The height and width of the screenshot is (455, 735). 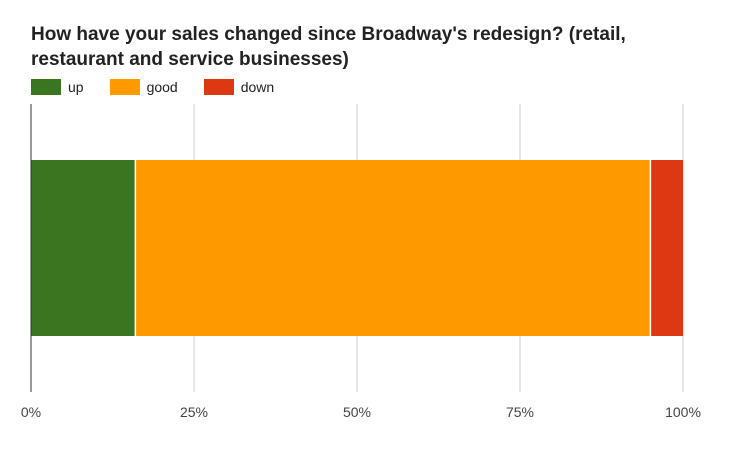 What do you see at coordinates (666, 248) in the screenshot?
I see `bar-down` at bounding box center [666, 248].